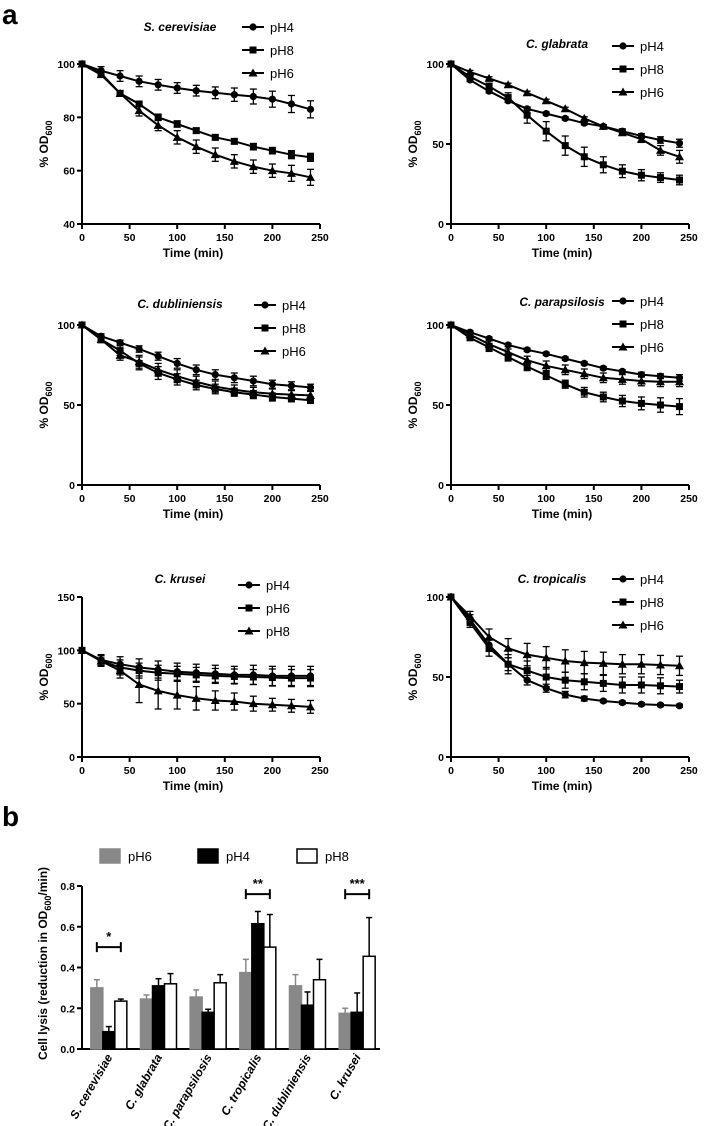 The height and width of the screenshot is (1126, 714). What do you see at coordinates (108, 941) in the screenshot?
I see `significance-marker: *` at bounding box center [108, 941].